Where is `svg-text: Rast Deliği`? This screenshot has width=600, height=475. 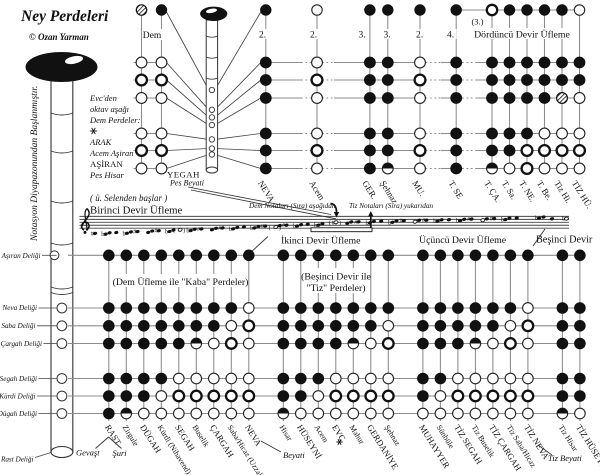
svg-text: Rast Deliği is located at coordinates (17, 460).